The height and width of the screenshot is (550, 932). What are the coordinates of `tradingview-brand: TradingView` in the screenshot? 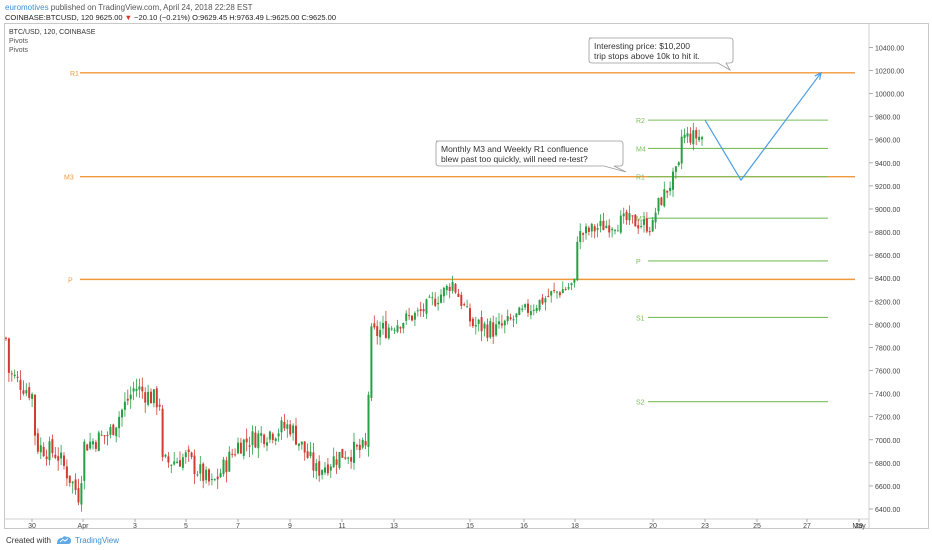 It's located at (97, 540).